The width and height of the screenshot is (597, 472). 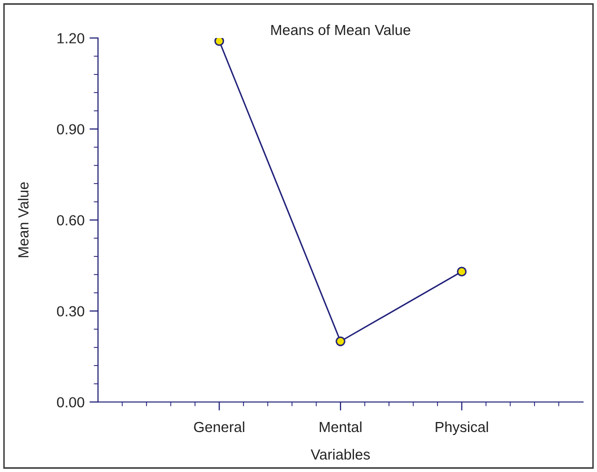 I want to click on y-axis-title: Mean Value, so click(x=23, y=220).